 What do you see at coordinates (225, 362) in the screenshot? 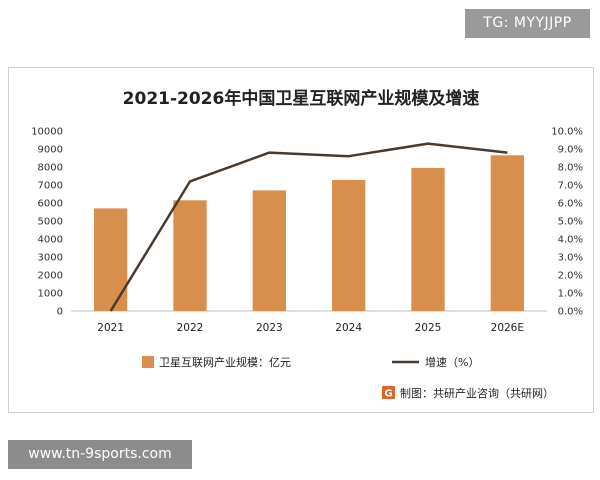
I see `legend-bar-label: 卫星互联网产业规模：亿元` at bounding box center [225, 362].